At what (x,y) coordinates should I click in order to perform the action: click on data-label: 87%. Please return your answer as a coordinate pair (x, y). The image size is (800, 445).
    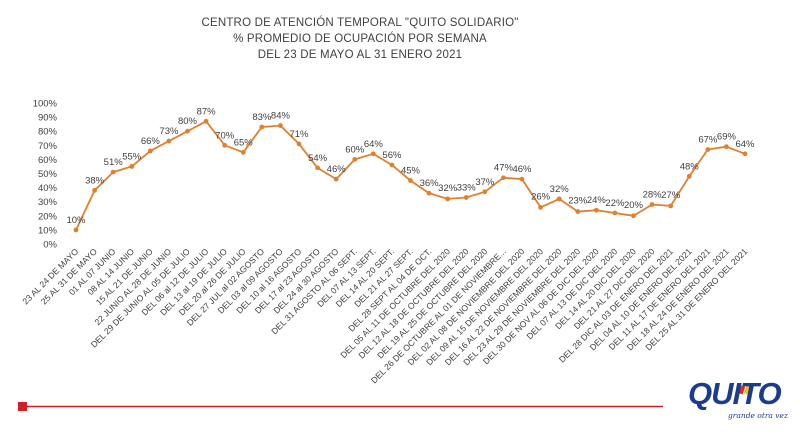
    Looking at the image, I should click on (207, 111).